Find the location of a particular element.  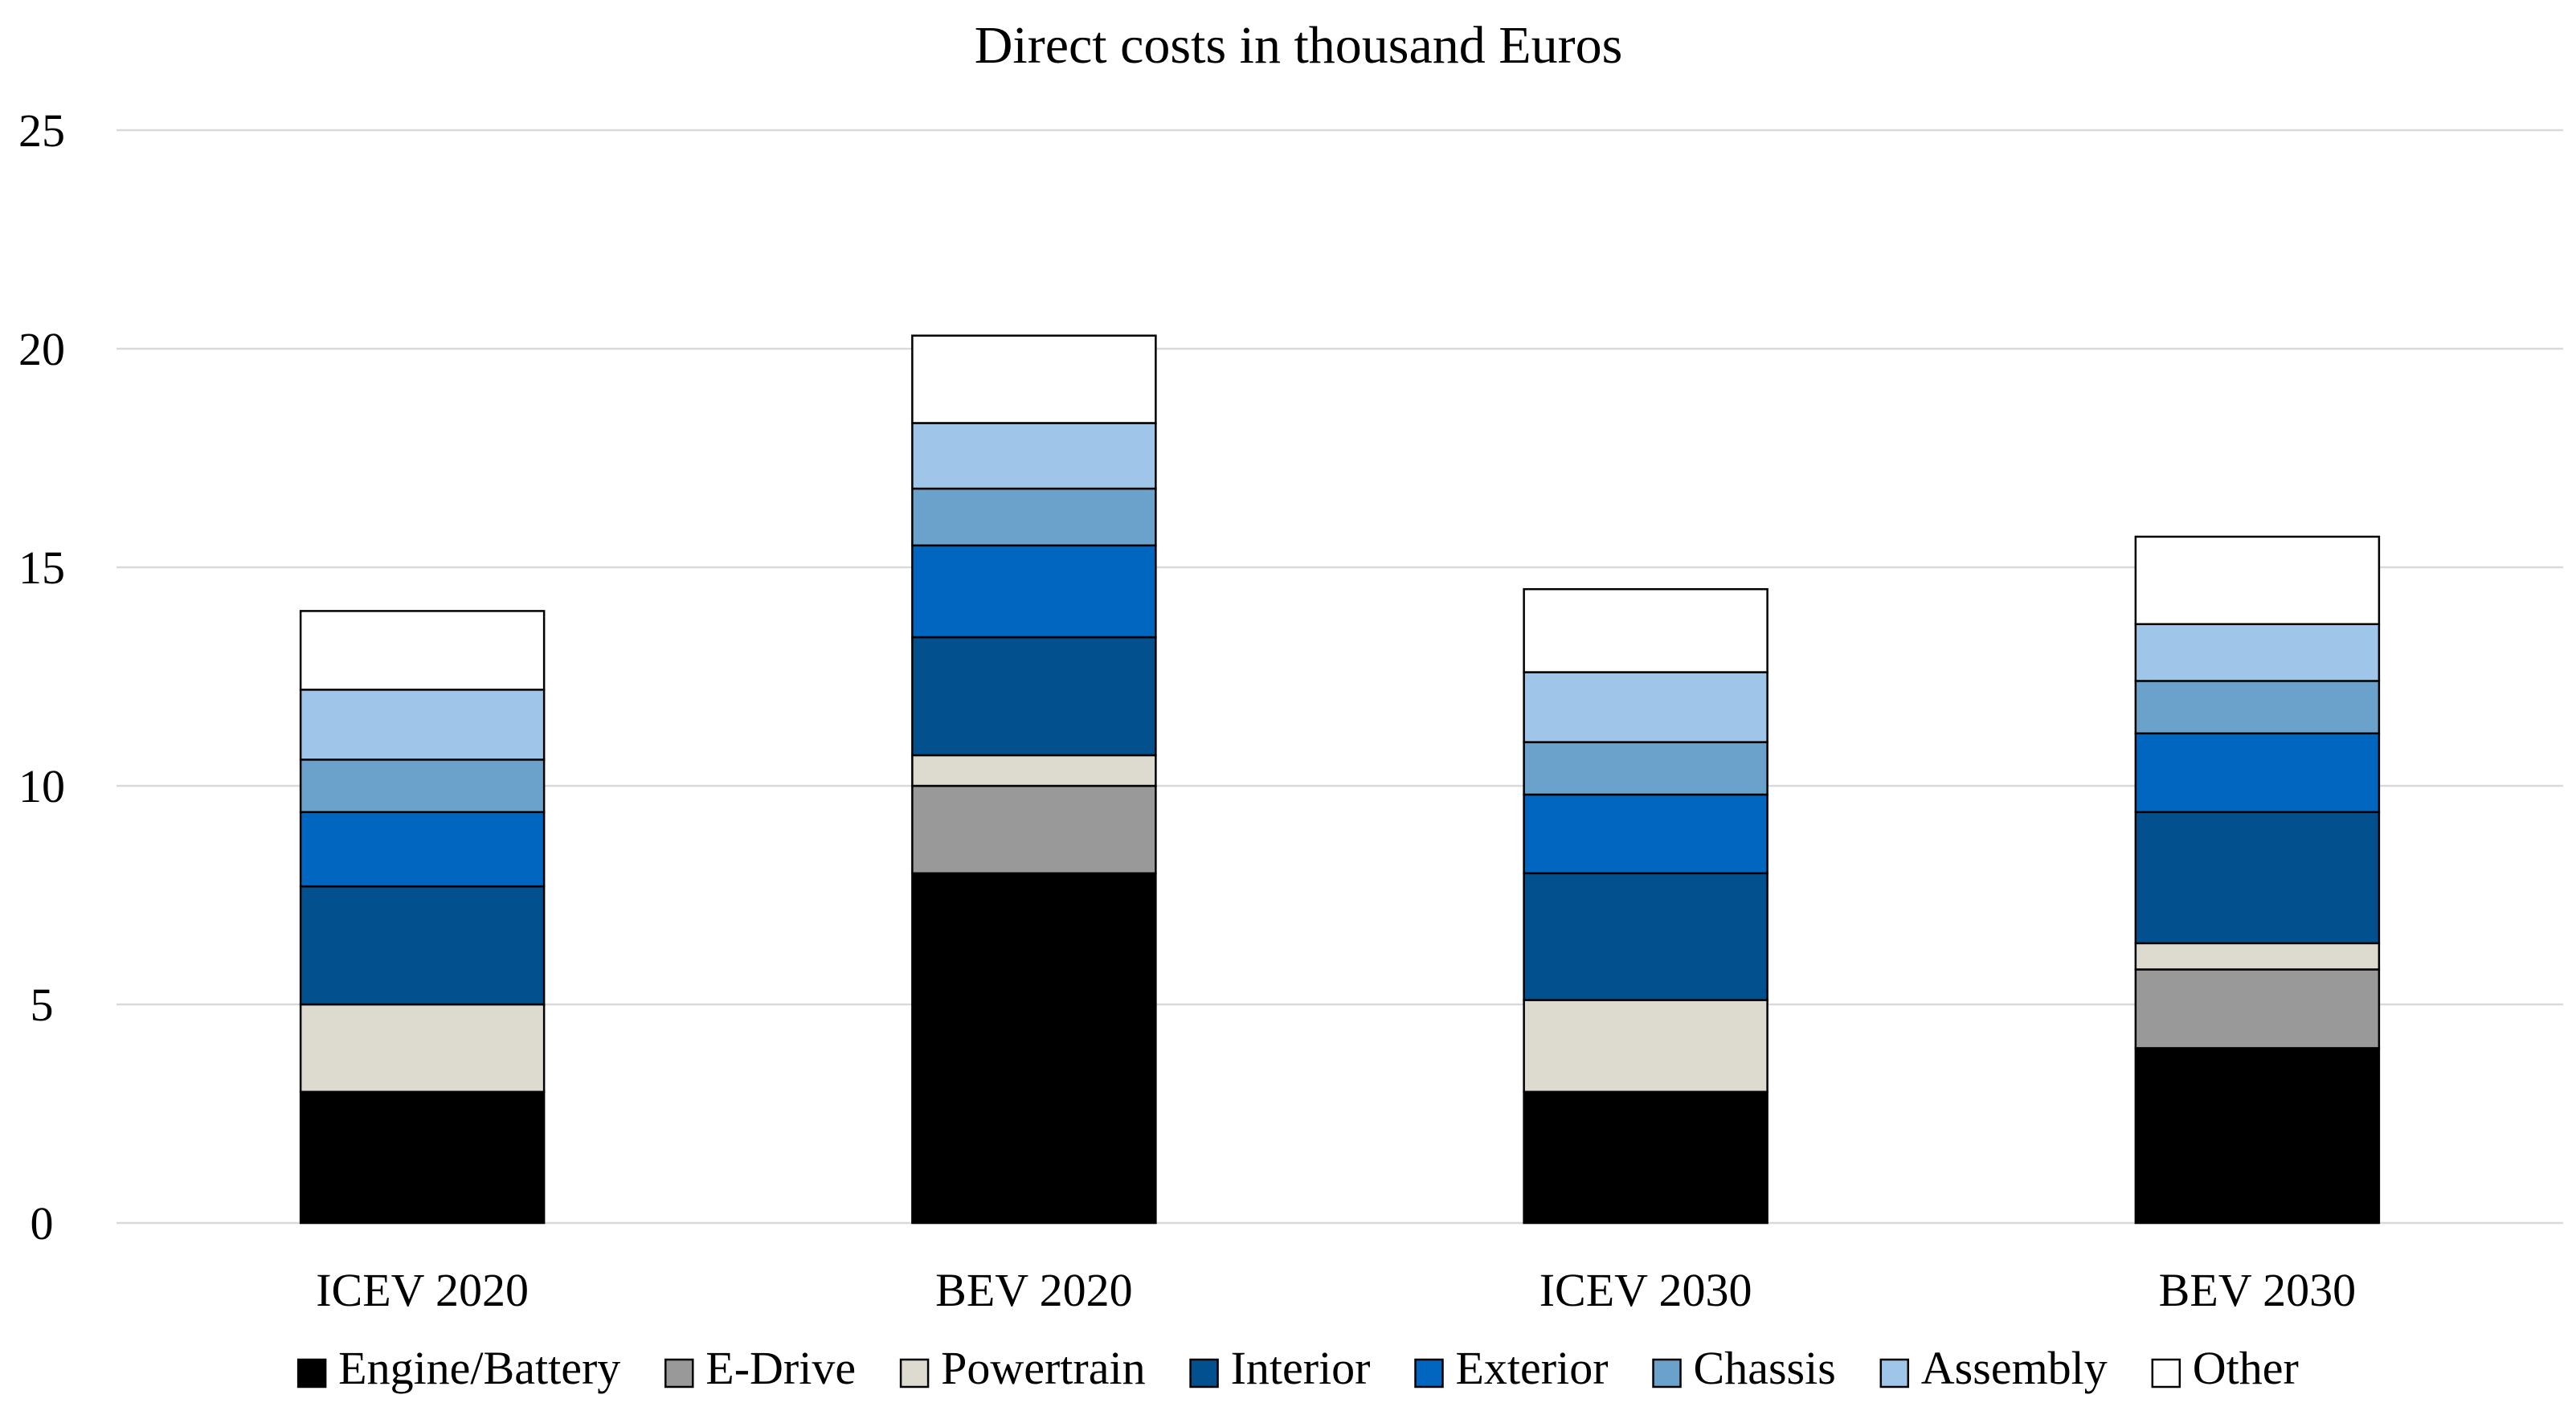

bar-icev-2030-engine-battery is located at coordinates (1646, 1157).